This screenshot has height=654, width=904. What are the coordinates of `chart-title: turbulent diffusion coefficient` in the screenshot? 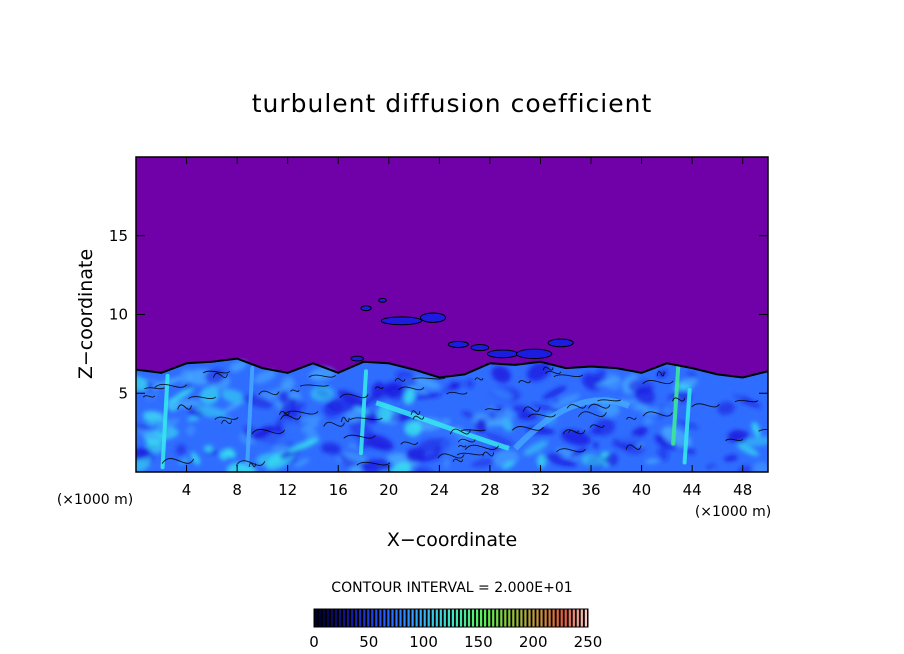 It's located at (452, 103).